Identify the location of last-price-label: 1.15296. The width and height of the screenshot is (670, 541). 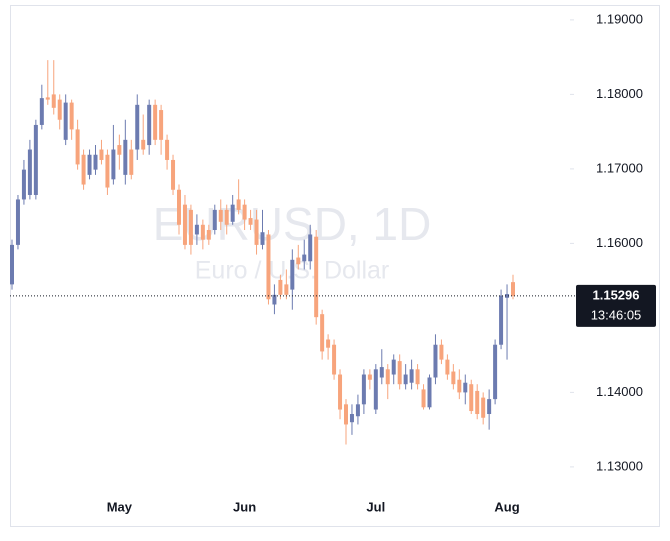
(616, 294).